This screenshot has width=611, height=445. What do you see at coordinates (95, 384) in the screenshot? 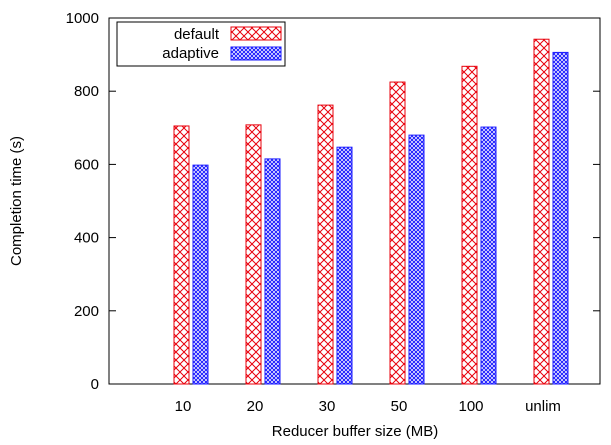
I see `y-tick-label: 0` at bounding box center [95, 384].